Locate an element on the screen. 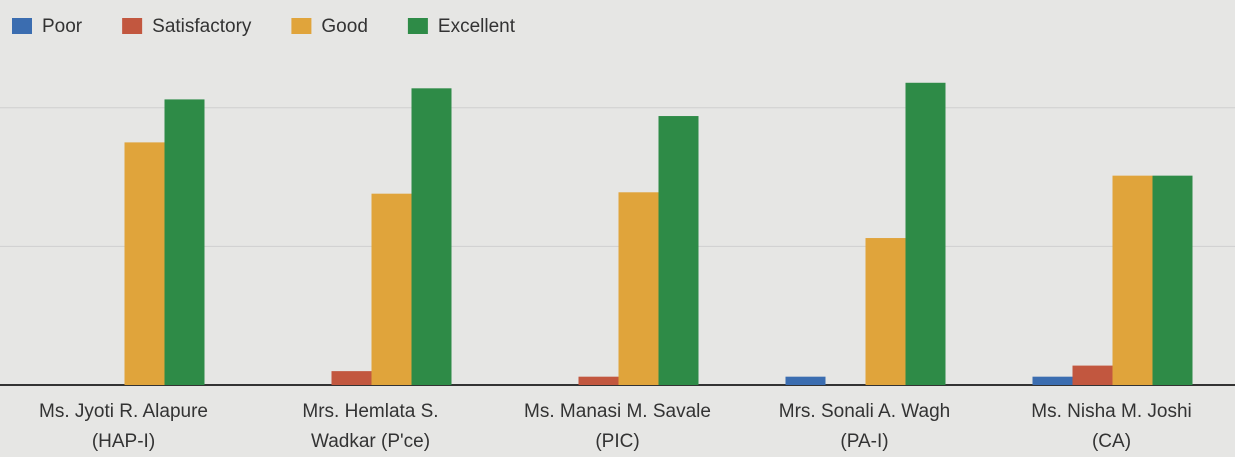 Image resolution: width=1235 pixels, height=457 pixels. x-tick-label: (HAP-I) is located at coordinates (123, 441).